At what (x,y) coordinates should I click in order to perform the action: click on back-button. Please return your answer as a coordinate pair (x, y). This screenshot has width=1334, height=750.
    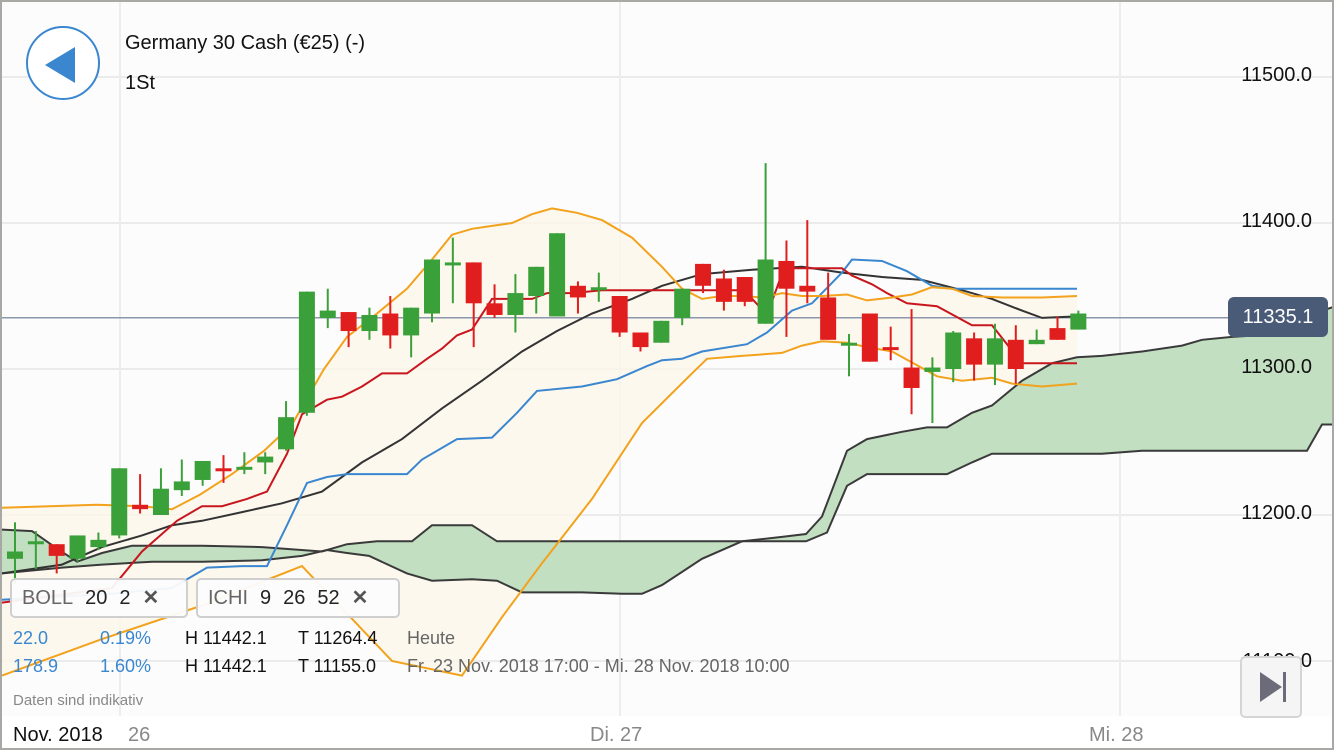
    Looking at the image, I should click on (63, 63).